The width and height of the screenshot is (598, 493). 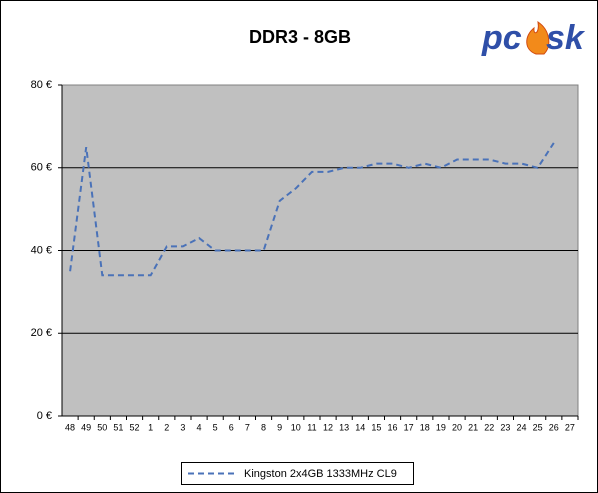 I want to click on x-tick-label: 50, so click(x=102, y=427).